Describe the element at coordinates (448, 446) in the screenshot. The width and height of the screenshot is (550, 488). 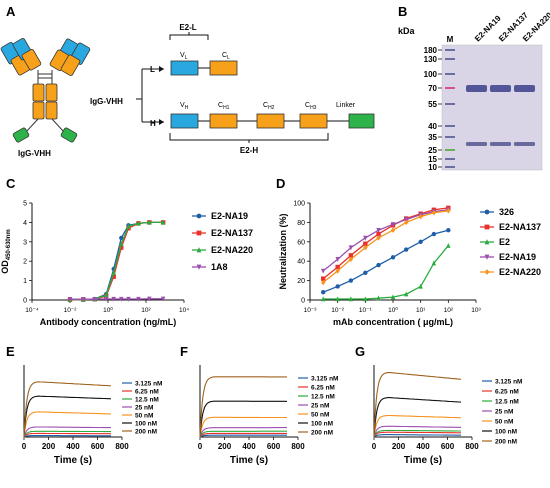
I see `x-tick-label: 600` at that location.